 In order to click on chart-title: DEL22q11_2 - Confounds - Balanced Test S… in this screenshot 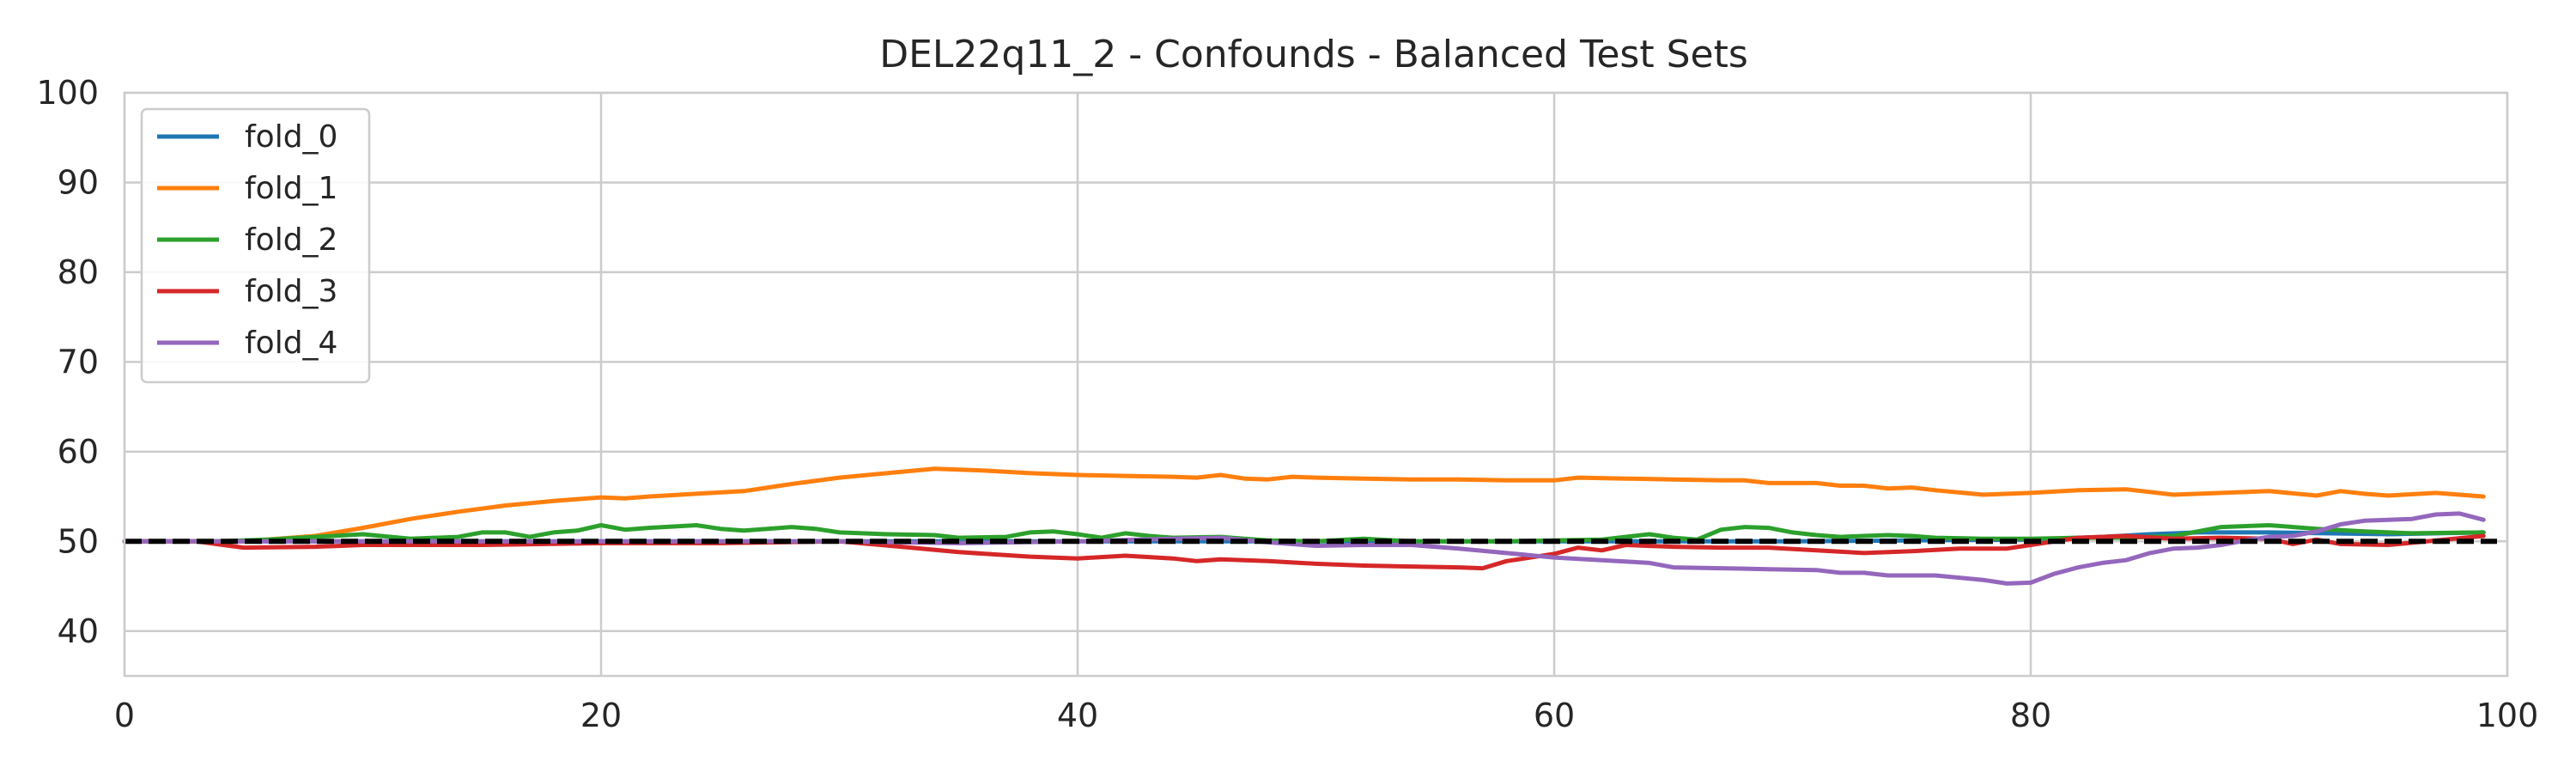, I will do `click(1313, 55)`.